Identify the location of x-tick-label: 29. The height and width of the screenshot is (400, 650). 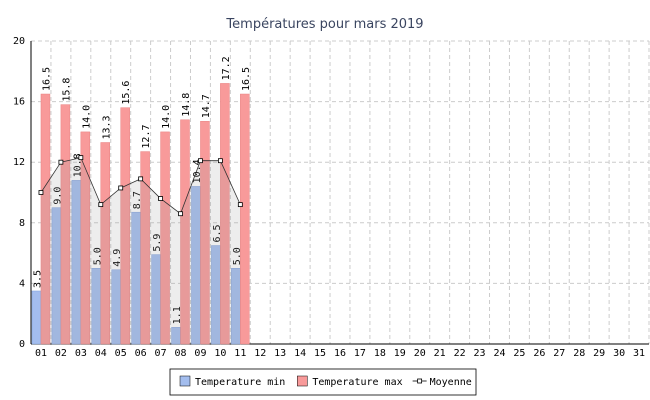
(599, 353).